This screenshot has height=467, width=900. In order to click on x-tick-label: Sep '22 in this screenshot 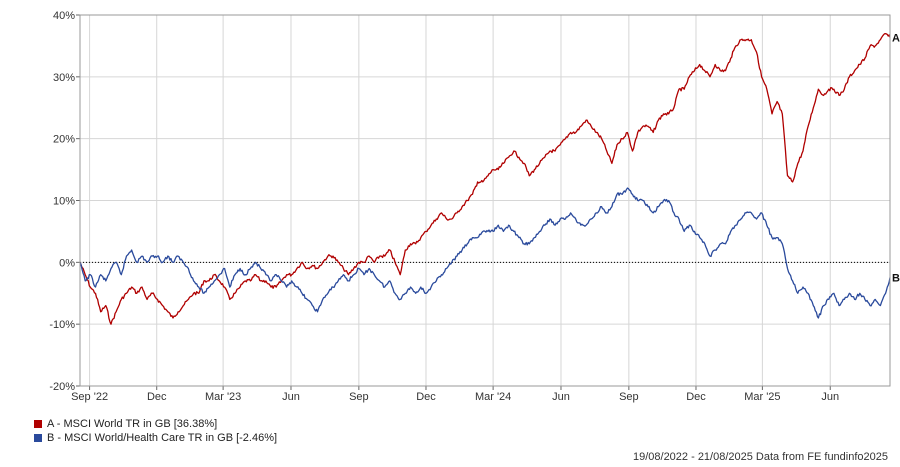, I will do `click(89, 397)`.